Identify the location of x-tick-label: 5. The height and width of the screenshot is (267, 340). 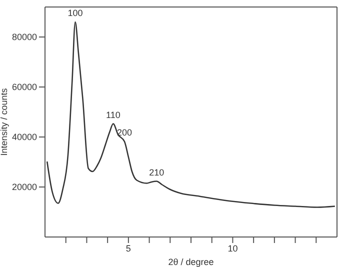
(128, 248).